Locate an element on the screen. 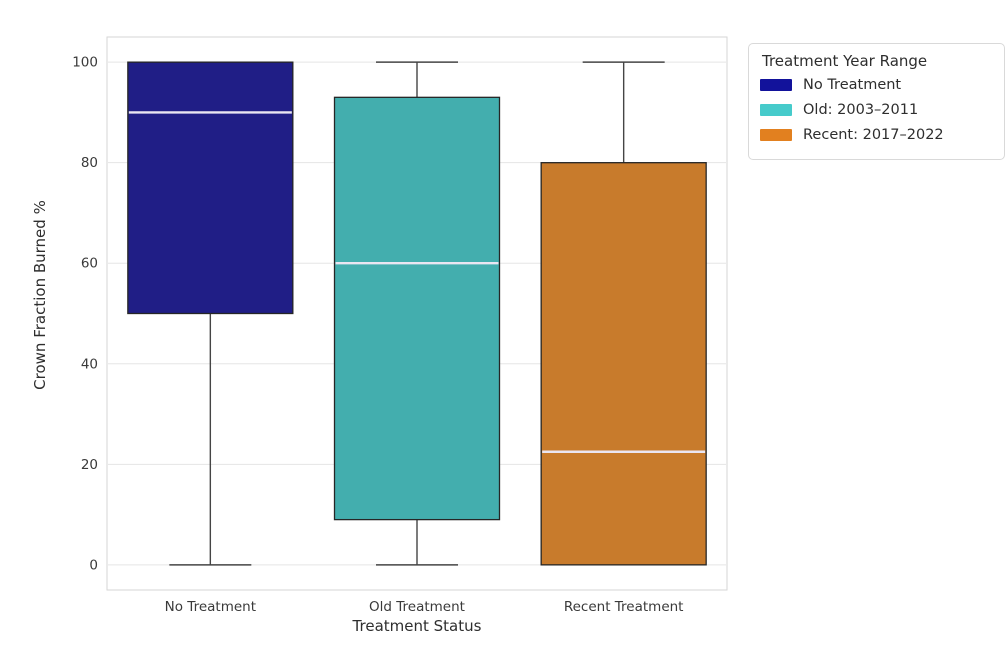 The image size is (1007, 661). y-axis-label: Crown Fraction Burned % is located at coordinates (40, 295).